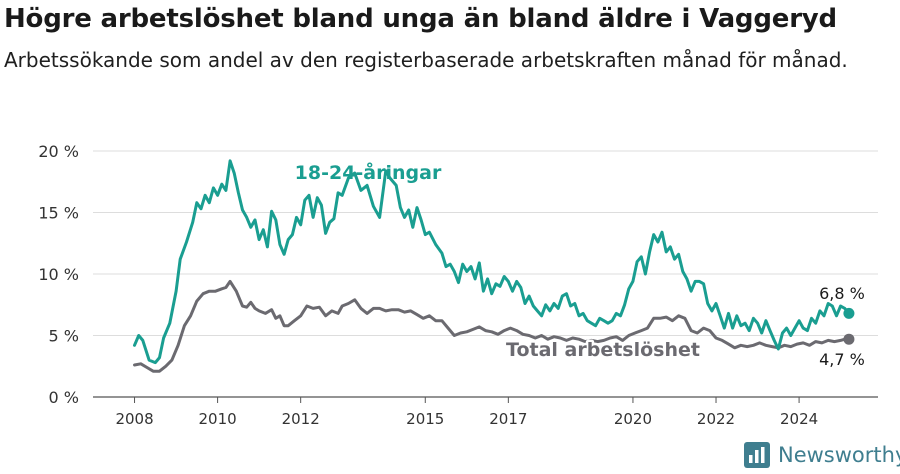 Image resolution: width=900 pixels, height=474 pixels. Describe the element at coordinates (716, 419) in the screenshot. I see `x-tick-label: 2022` at that location.